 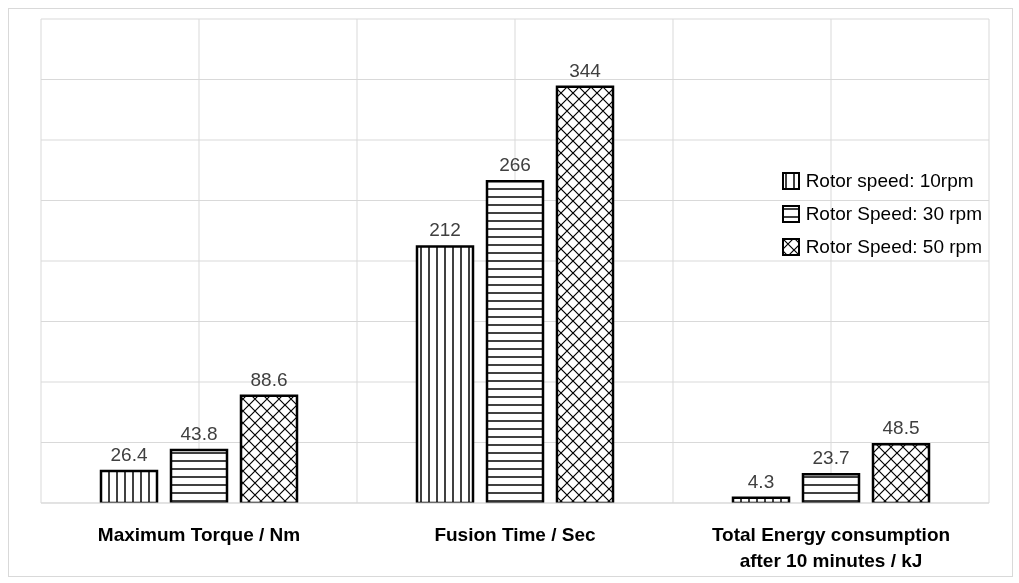 I want to click on legend-label: Rotor speed: 10rpm, so click(x=889, y=181).